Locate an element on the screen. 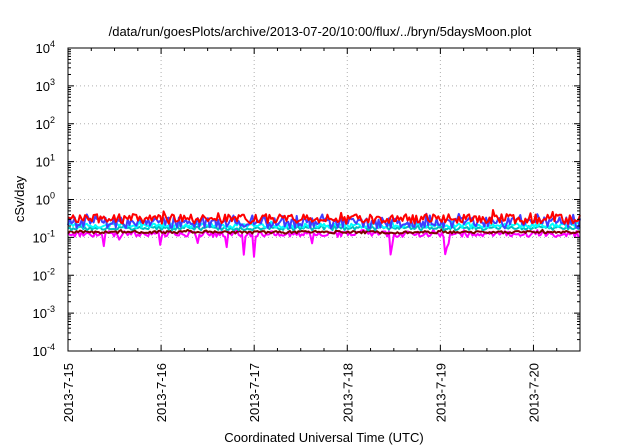 This screenshot has width=640, height=448. x-tick-label: 2013-7-20 is located at coordinates (533, 392).